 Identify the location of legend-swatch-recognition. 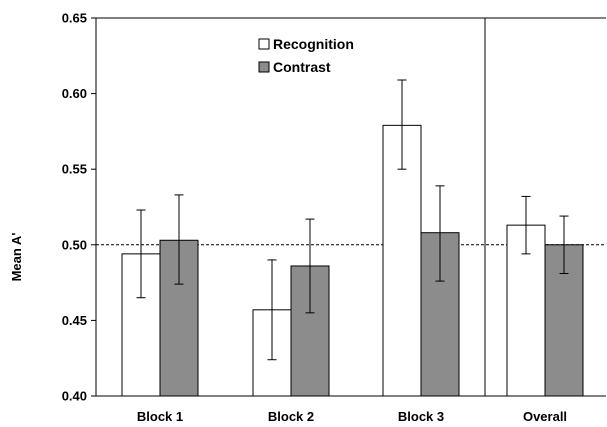
(264, 44).